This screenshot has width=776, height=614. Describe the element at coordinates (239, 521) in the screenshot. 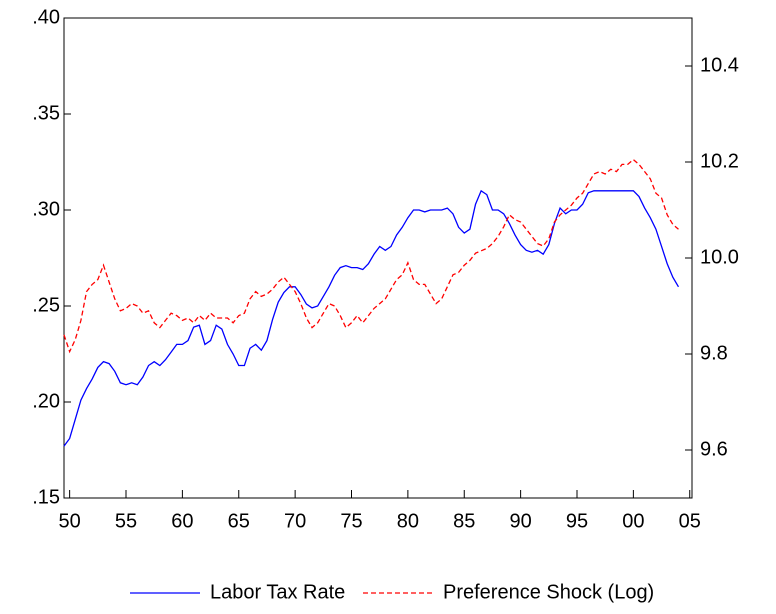

I see `x-tick-label: 65` at that location.